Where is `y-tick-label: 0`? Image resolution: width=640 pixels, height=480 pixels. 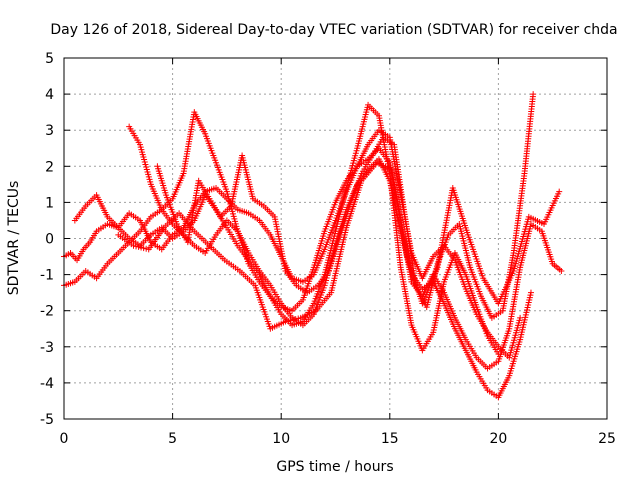
y-tick-label: 0 is located at coordinates (49, 240).